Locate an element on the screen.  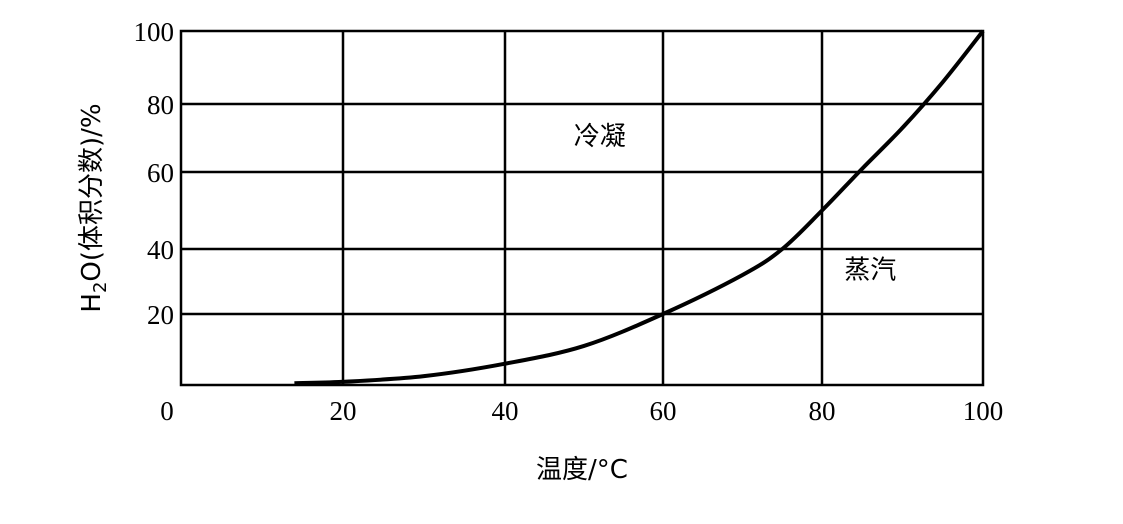
x-tick-label: 0 is located at coordinates (167, 411).